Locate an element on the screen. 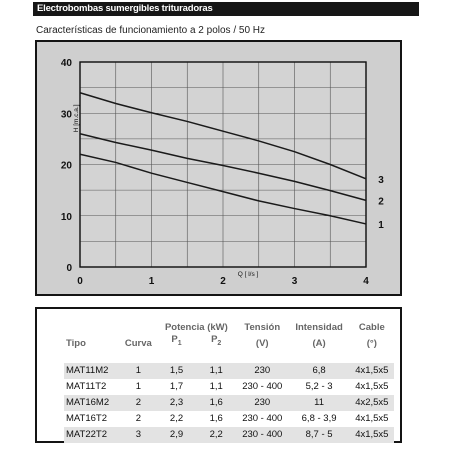  header-title: Electrobombas sumergibles trituradoras is located at coordinates (125, 8).